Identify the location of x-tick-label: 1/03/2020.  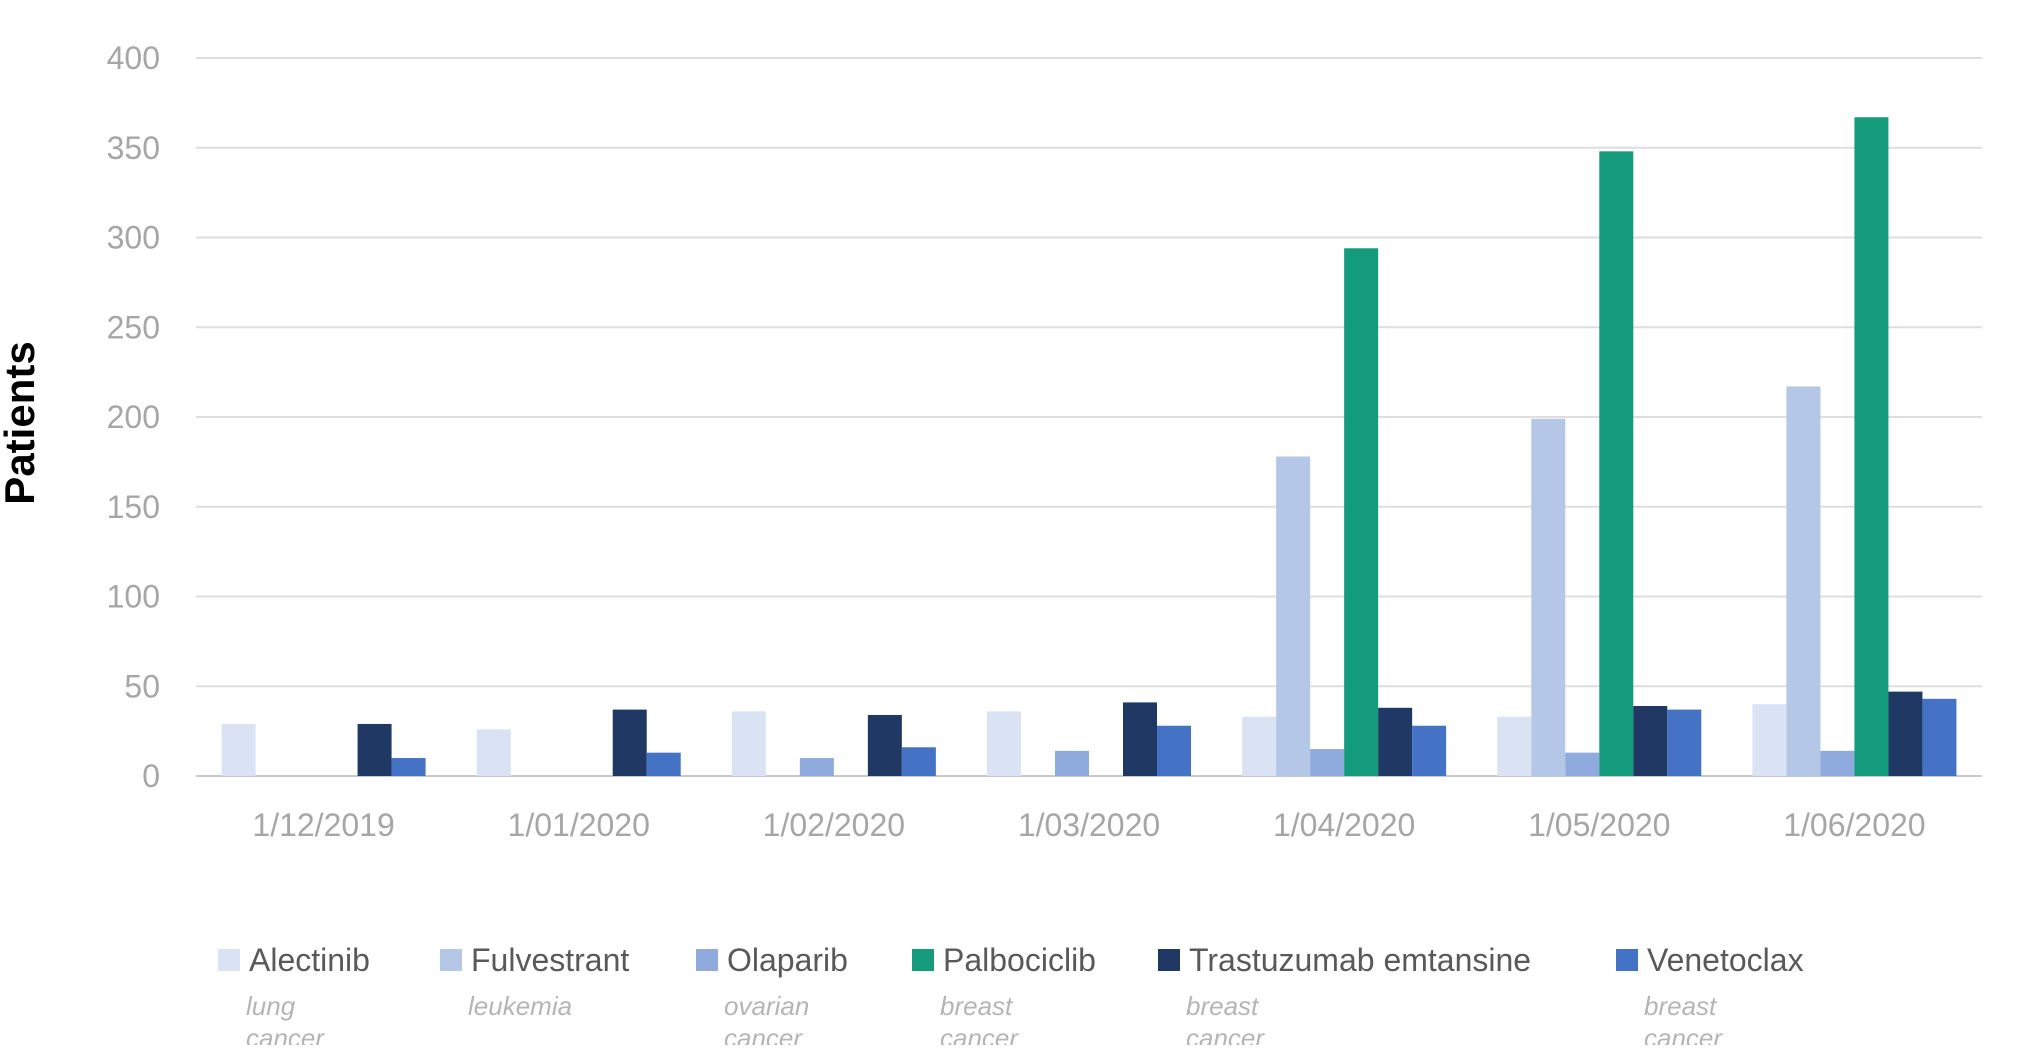
(1089, 825).